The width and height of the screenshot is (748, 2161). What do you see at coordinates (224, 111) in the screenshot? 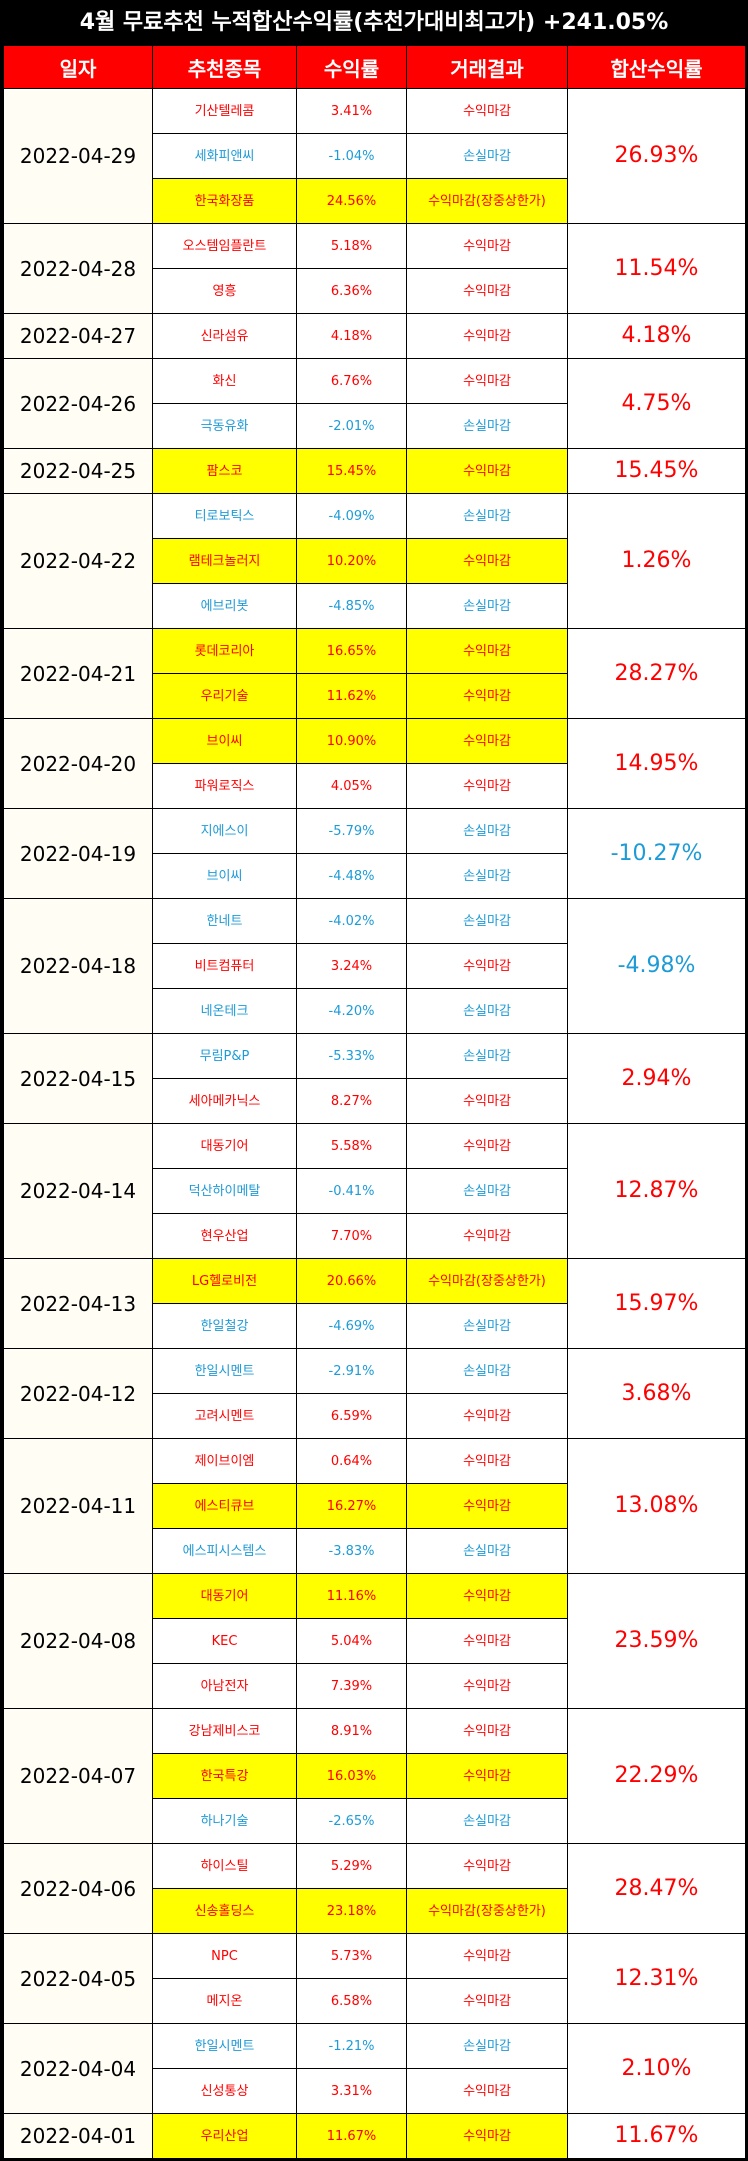
I see `stock-name: 기산텔레콤` at bounding box center [224, 111].